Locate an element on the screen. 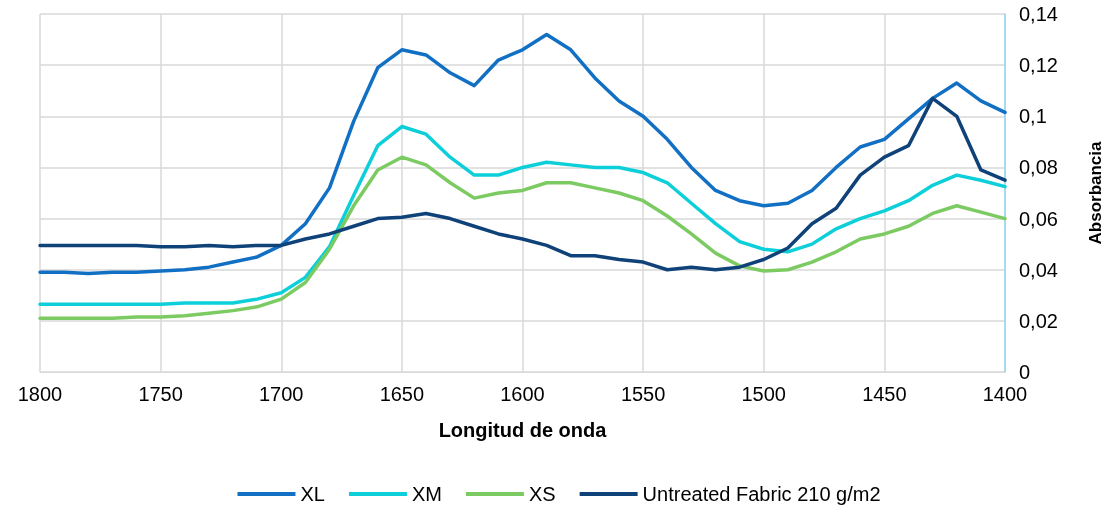  y-tick-label: 0 is located at coordinates (1025, 372).